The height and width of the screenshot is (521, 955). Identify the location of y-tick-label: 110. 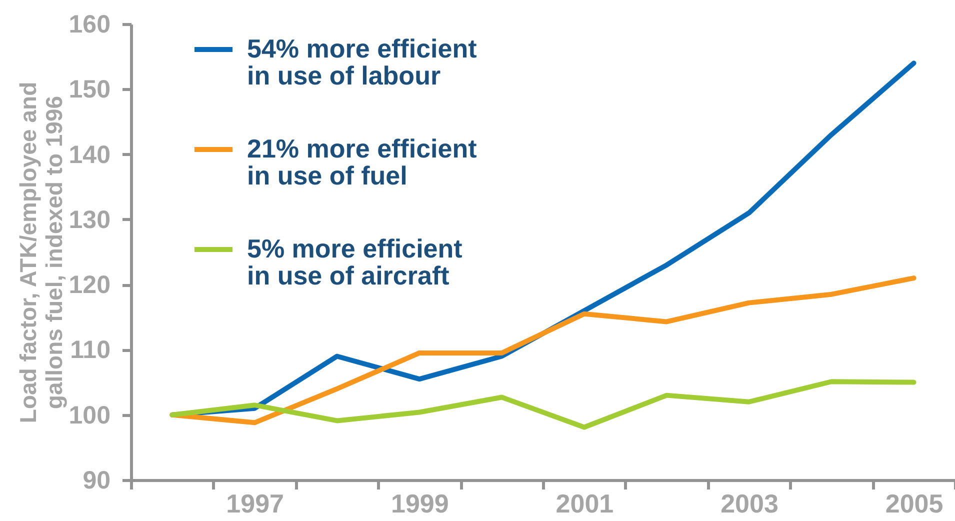
(90, 350).